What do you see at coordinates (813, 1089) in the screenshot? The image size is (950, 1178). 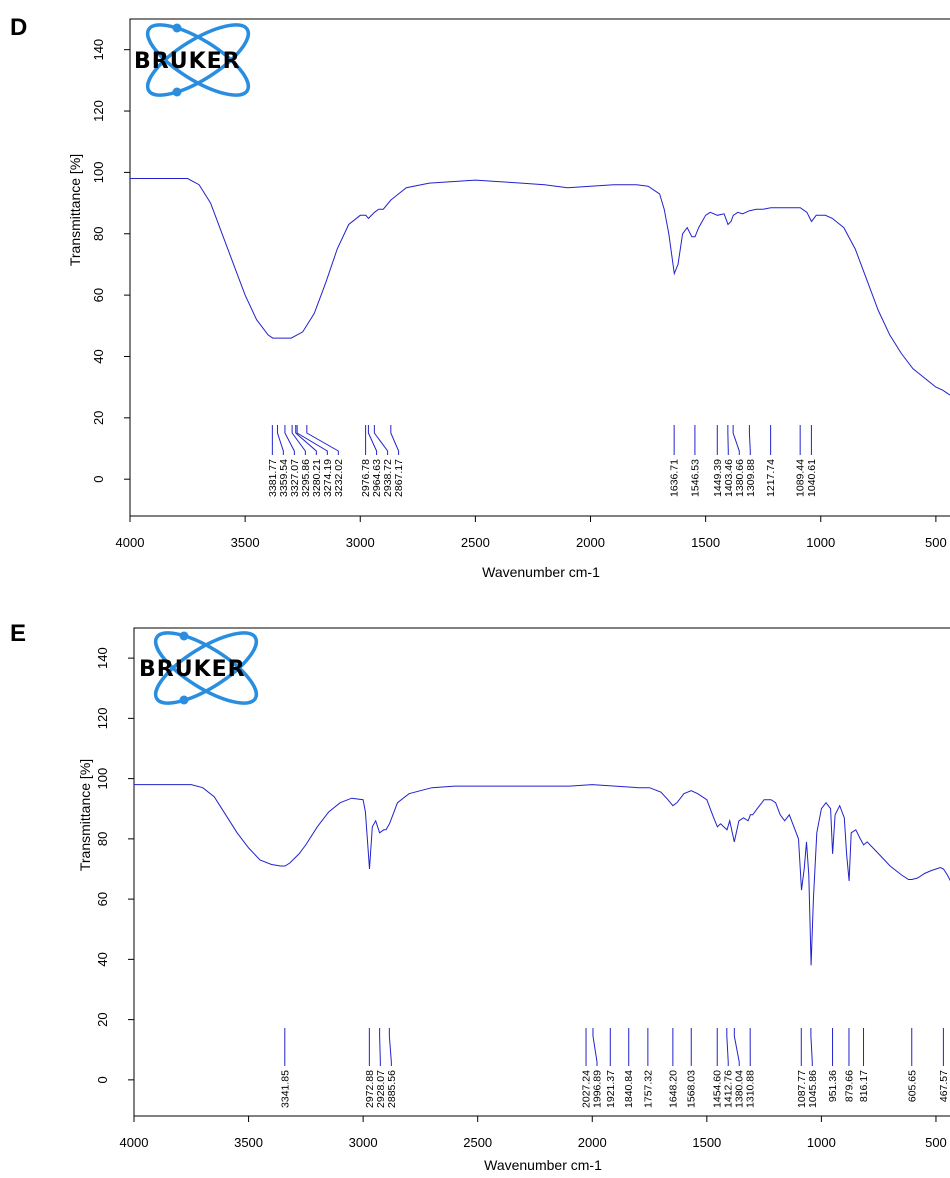 I see `peak-label: 1045.86` at bounding box center [813, 1089].